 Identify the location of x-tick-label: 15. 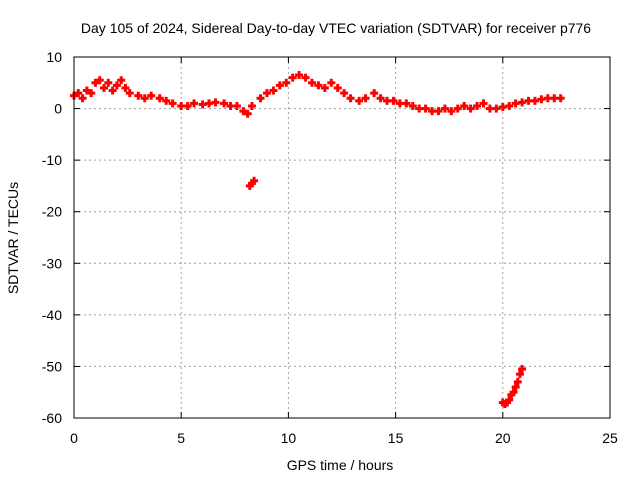
(396, 438).